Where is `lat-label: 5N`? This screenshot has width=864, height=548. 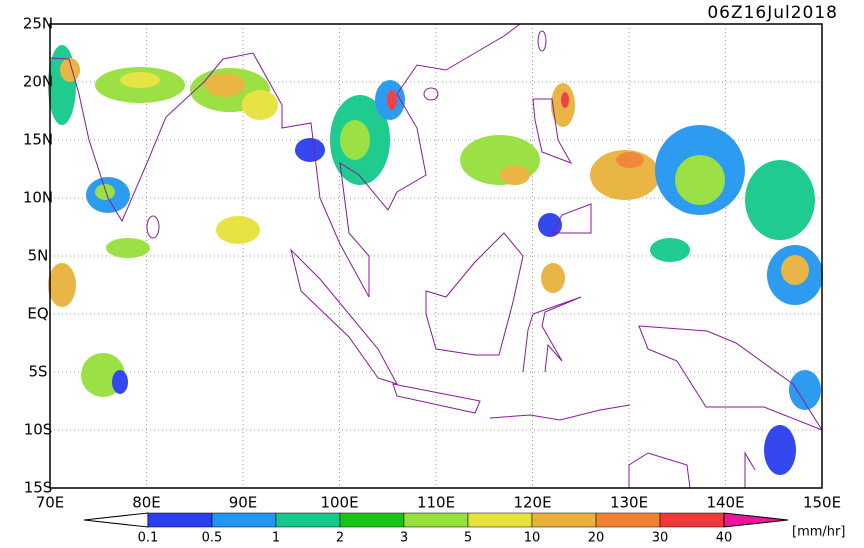
lat-label: 5N is located at coordinates (38, 256).